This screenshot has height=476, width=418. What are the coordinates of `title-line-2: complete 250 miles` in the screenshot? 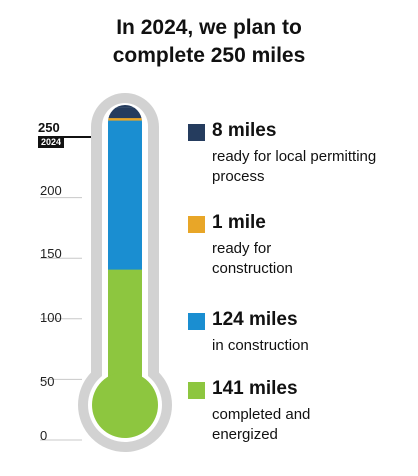 It's located at (209, 55).